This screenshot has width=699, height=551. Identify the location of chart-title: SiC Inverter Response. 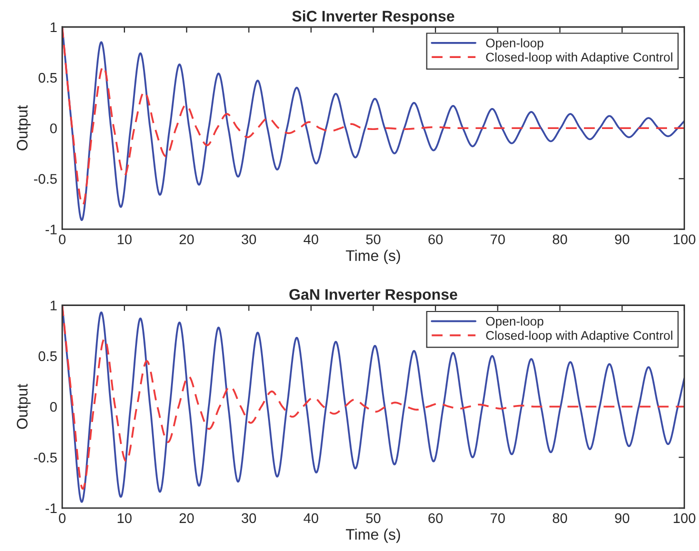
(373, 17).